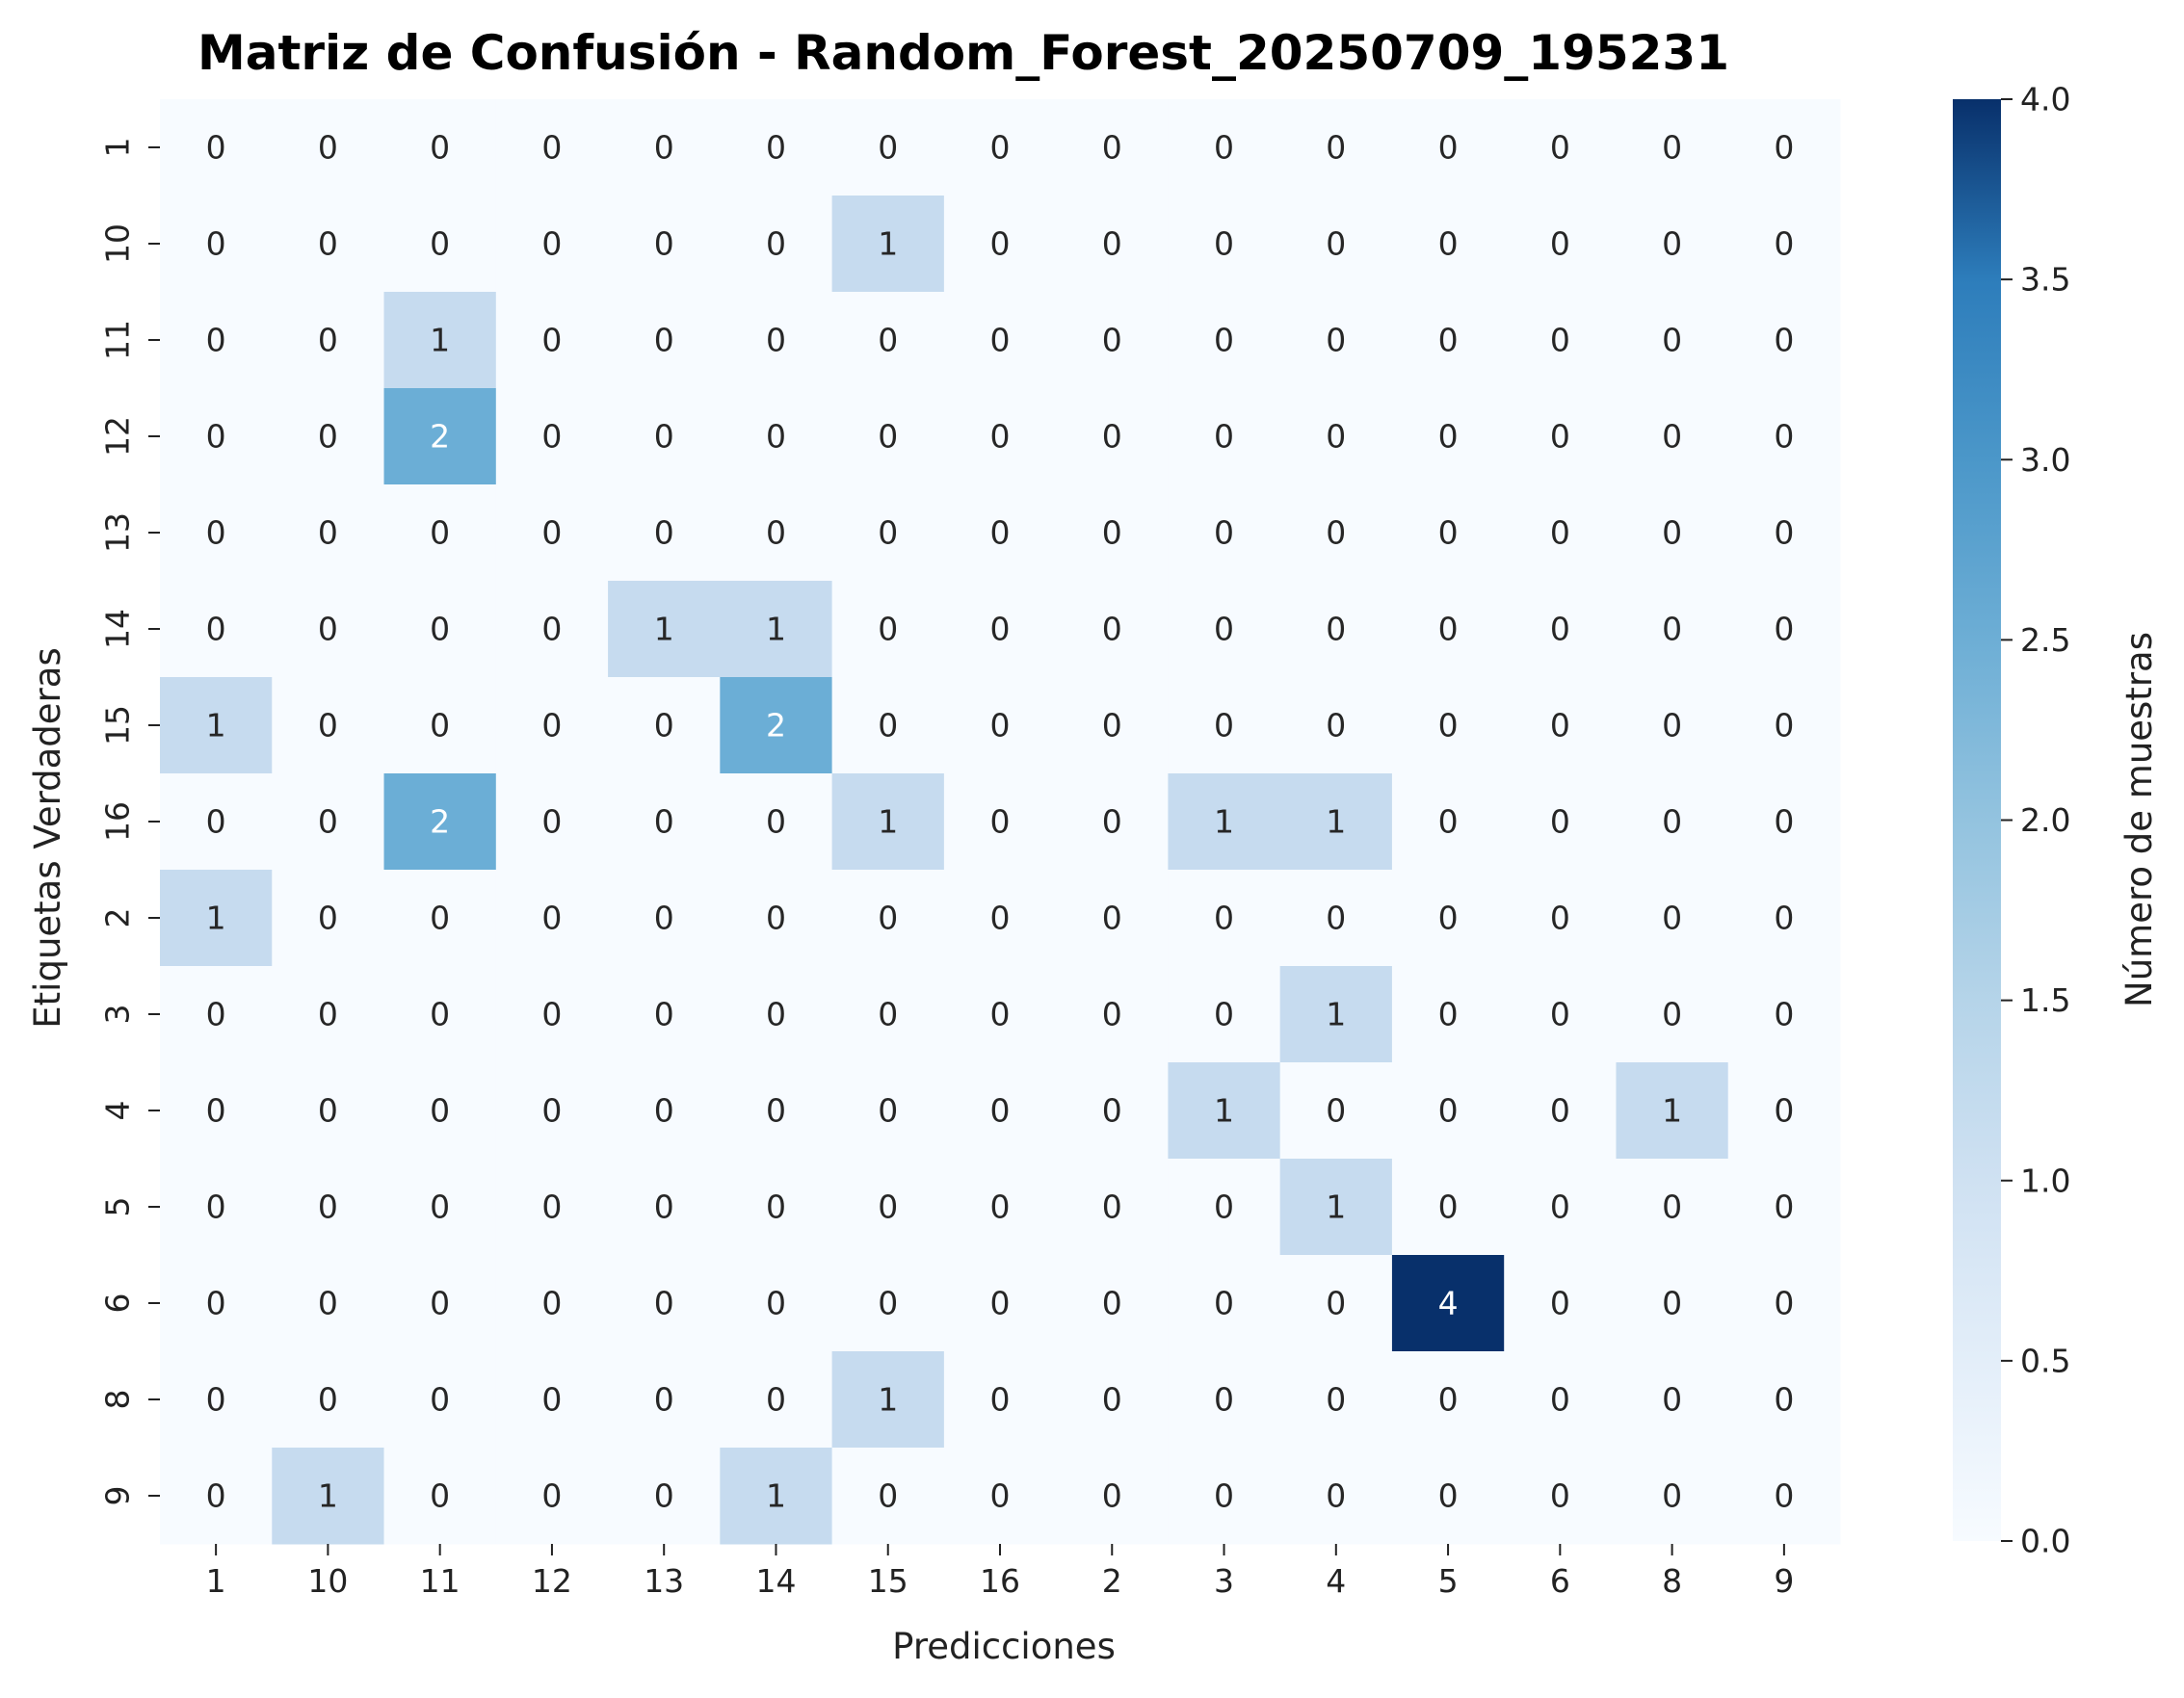 The image size is (2184, 1698). What do you see at coordinates (118, 1015) in the screenshot?
I see `y-tick-label: 3` at bounding box center [118, 1015].